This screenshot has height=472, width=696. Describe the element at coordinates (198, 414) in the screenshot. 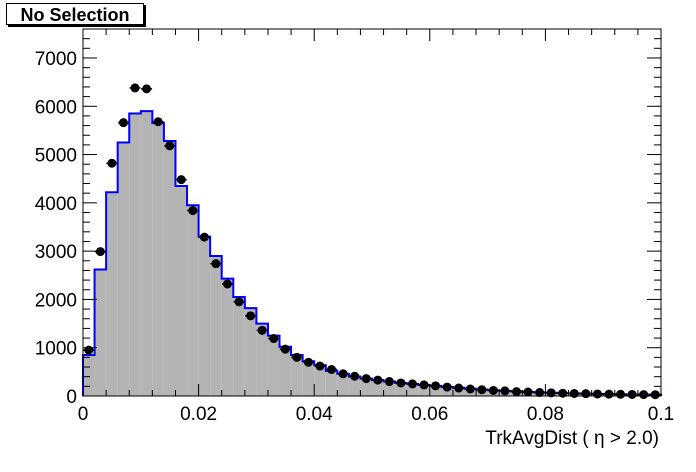

I see `x-tick-label-1: 0.02` at that location.